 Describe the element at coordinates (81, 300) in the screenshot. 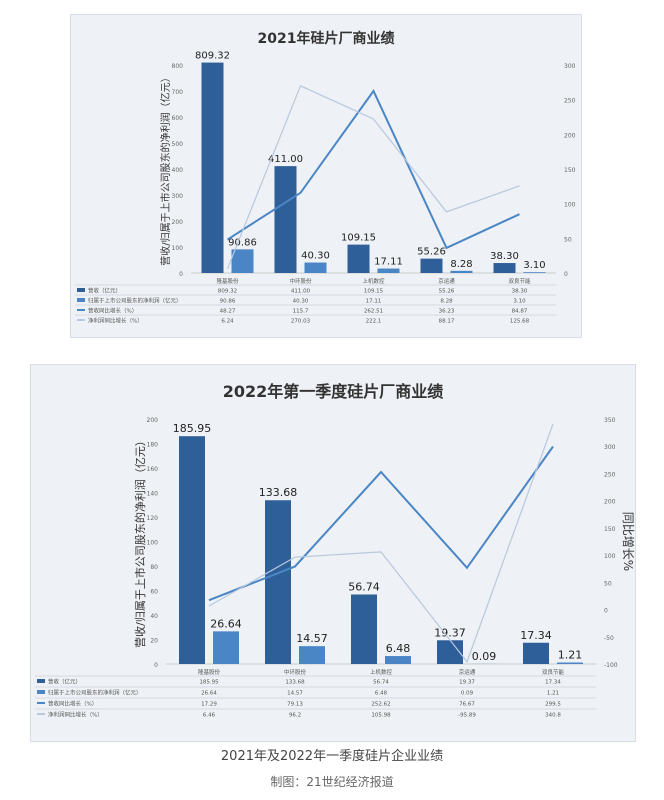

I see `legend-swatch` at that location.